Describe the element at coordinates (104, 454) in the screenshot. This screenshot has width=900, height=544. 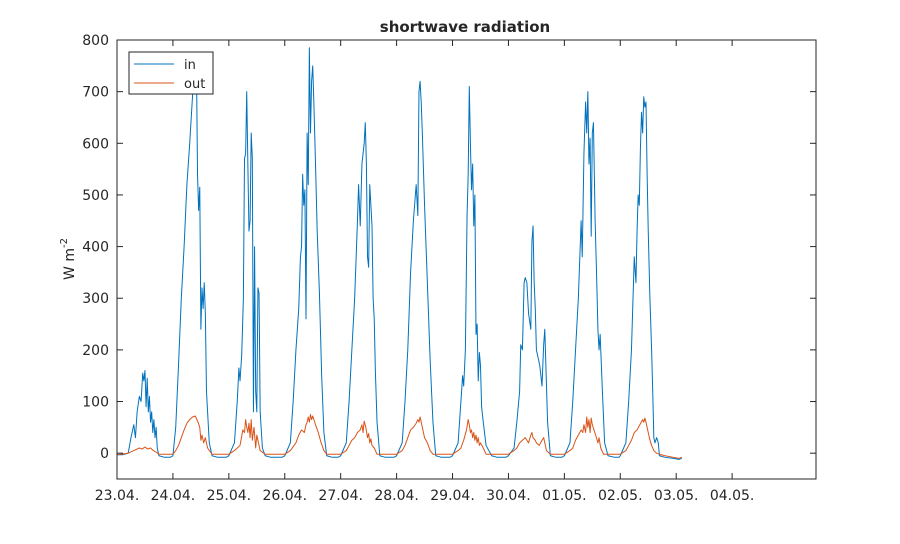
I see `y-tick-label: 0` at that location.